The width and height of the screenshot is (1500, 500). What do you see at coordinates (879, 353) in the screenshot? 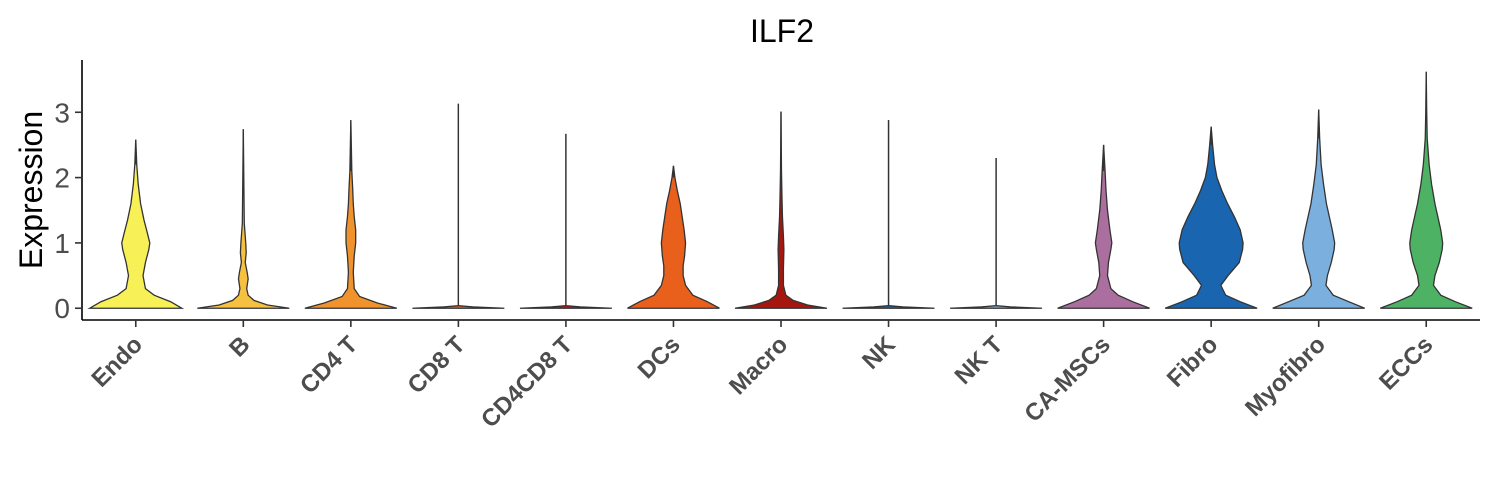
I see `x-tick-label-nk: NK` at bounding box center [879, 353].